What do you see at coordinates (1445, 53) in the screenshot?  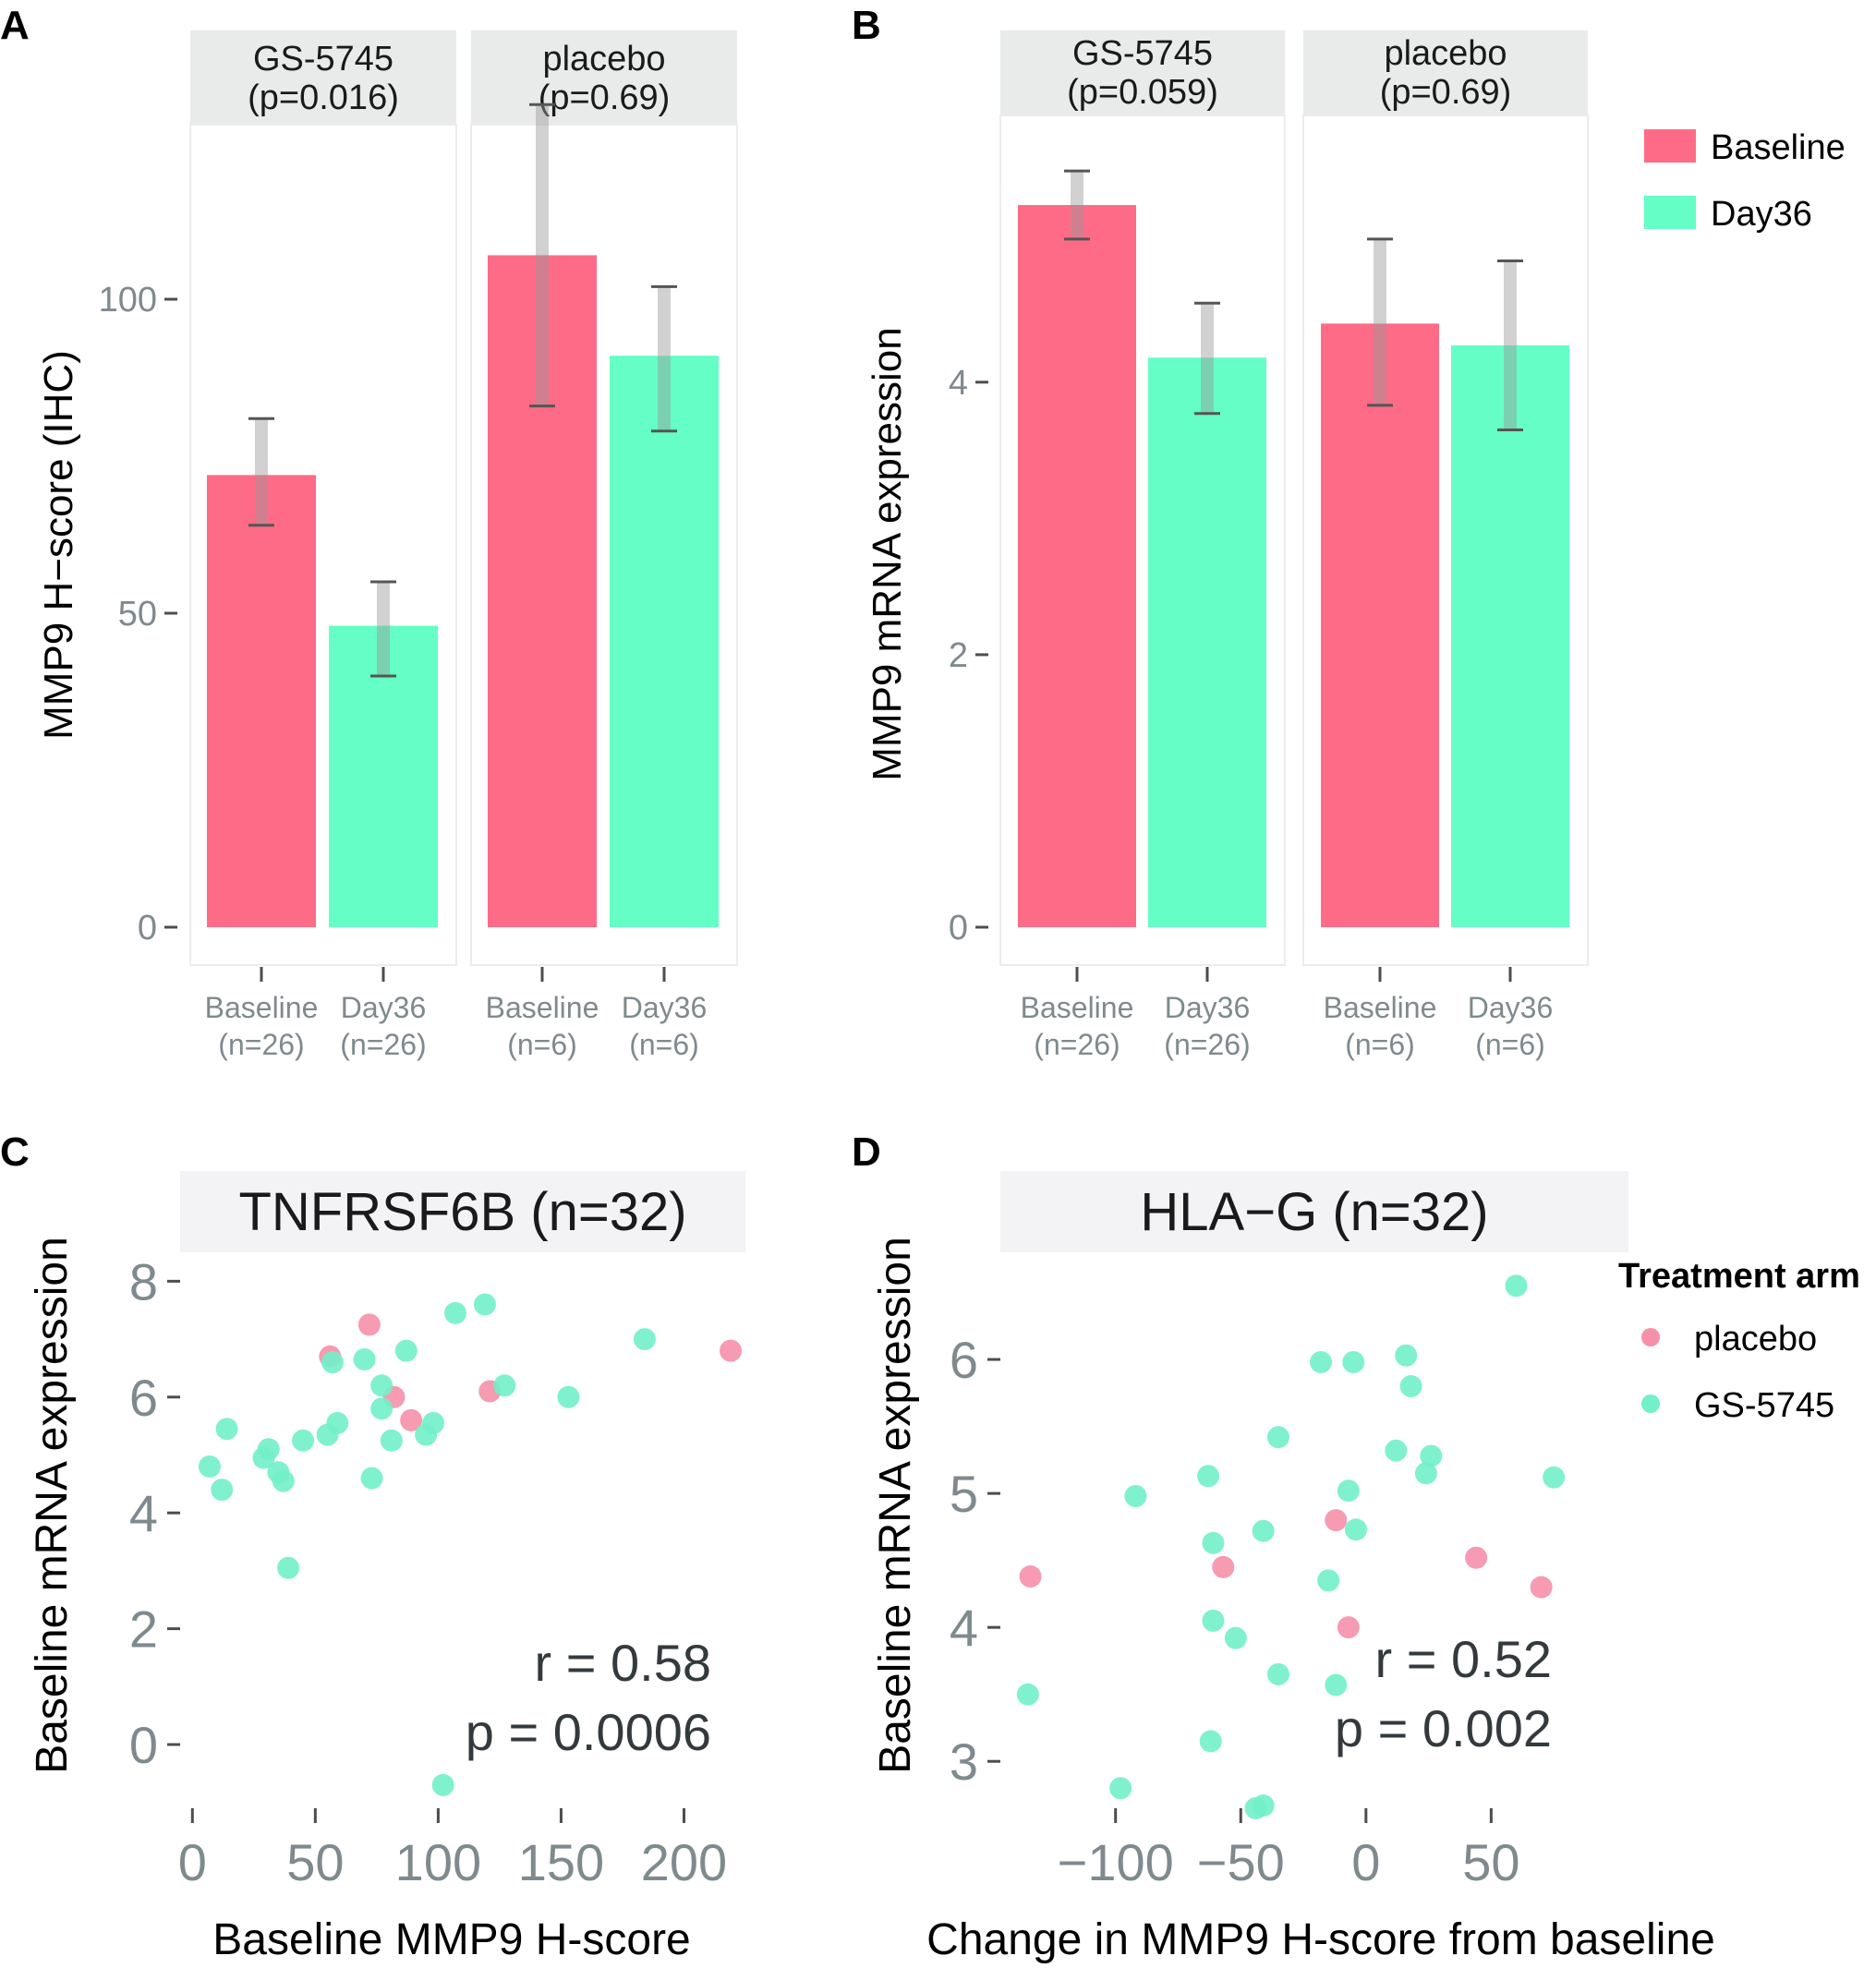 I see `panel-b-strip-placebo-title: placebo` at bounding box center [1445, 53].